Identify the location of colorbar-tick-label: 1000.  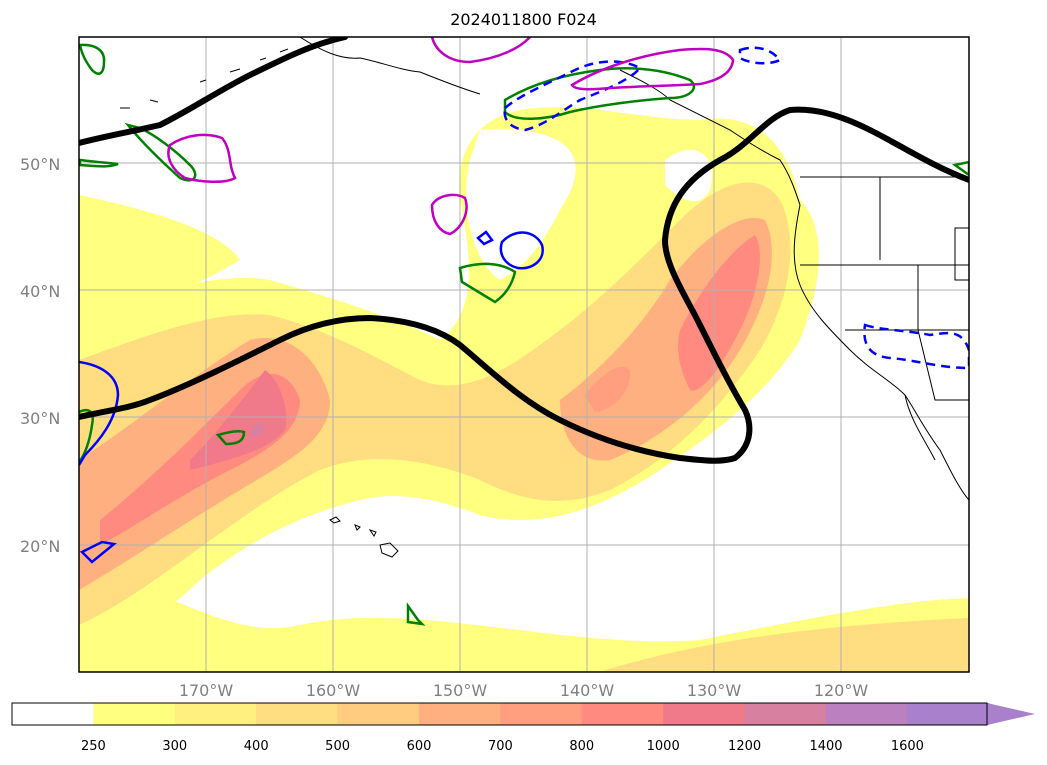
(663, 746).